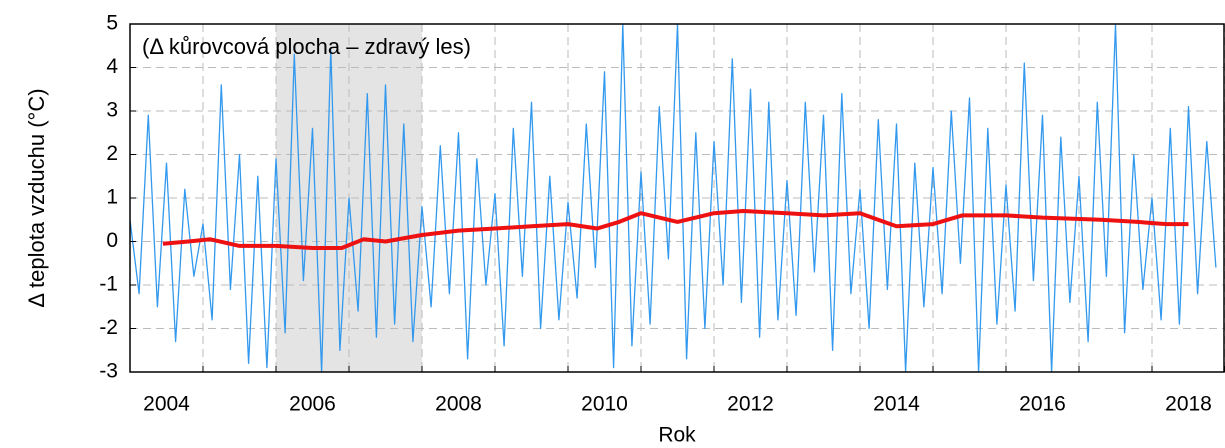 This screenshot has width=1225, height=448. Describe the element at coordinates (306, 46) in the screenshot. I see `annotation: (Δ kůrovcová plocha – zdravý les)` at that location.